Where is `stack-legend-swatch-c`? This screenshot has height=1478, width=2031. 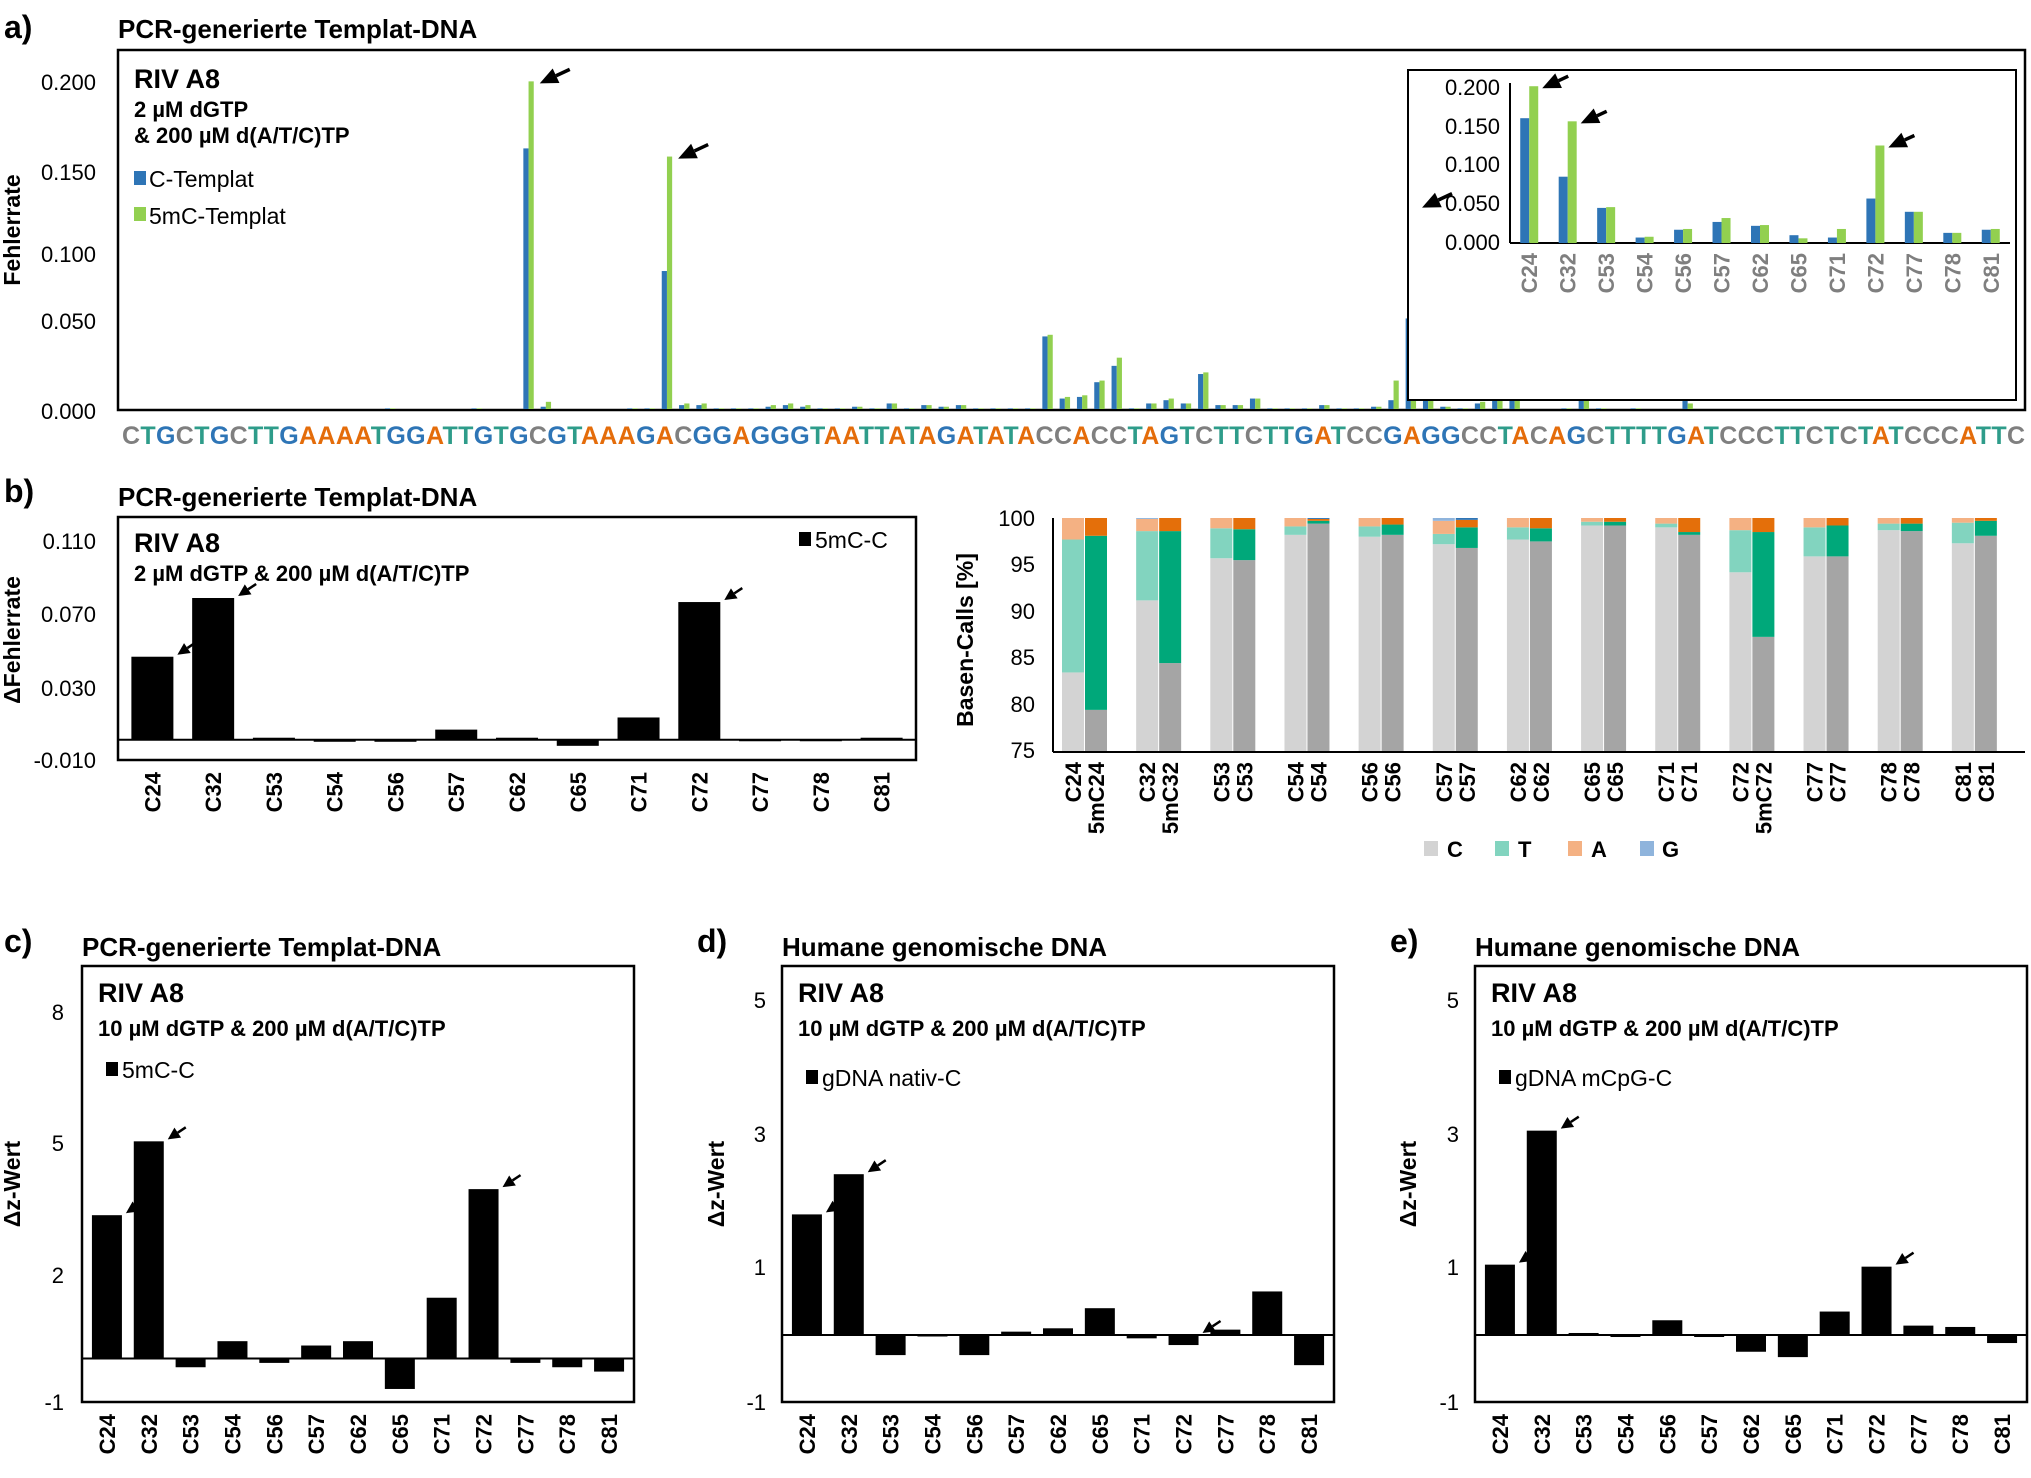 stack-legend-swatch-c is located at coordinates (1431, 848).